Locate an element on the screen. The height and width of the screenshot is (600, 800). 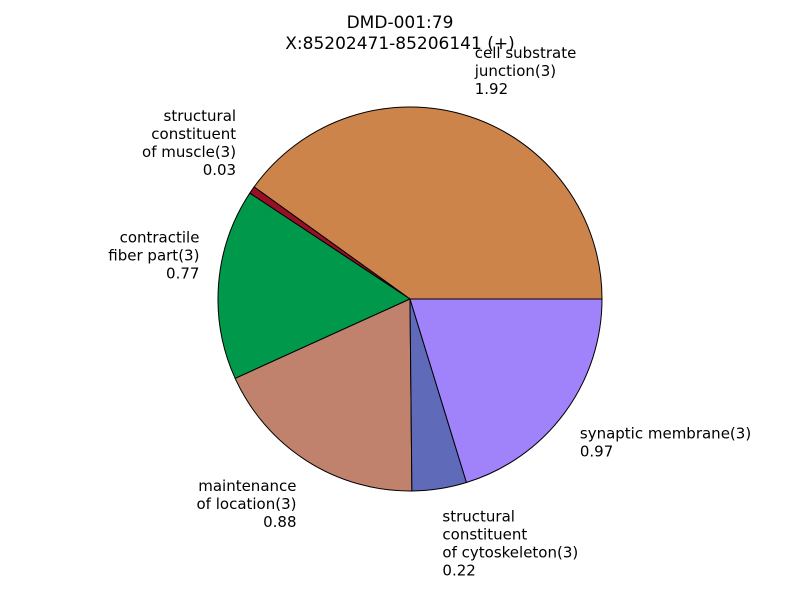
slice-label-line: 0.77 is located at coordinates (182, 273).